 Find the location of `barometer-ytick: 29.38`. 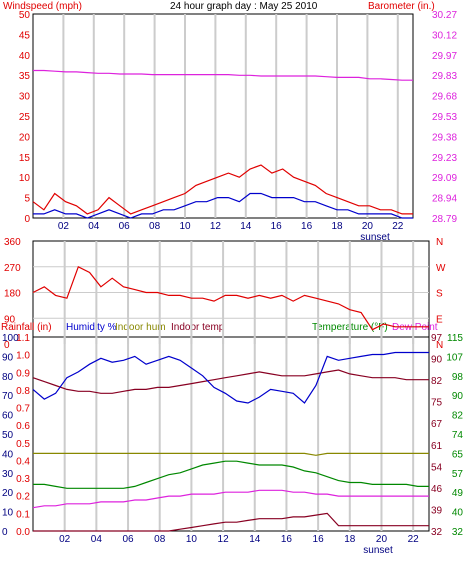

barometer-ytick: 29.38 is located at coordinates (444, 137).